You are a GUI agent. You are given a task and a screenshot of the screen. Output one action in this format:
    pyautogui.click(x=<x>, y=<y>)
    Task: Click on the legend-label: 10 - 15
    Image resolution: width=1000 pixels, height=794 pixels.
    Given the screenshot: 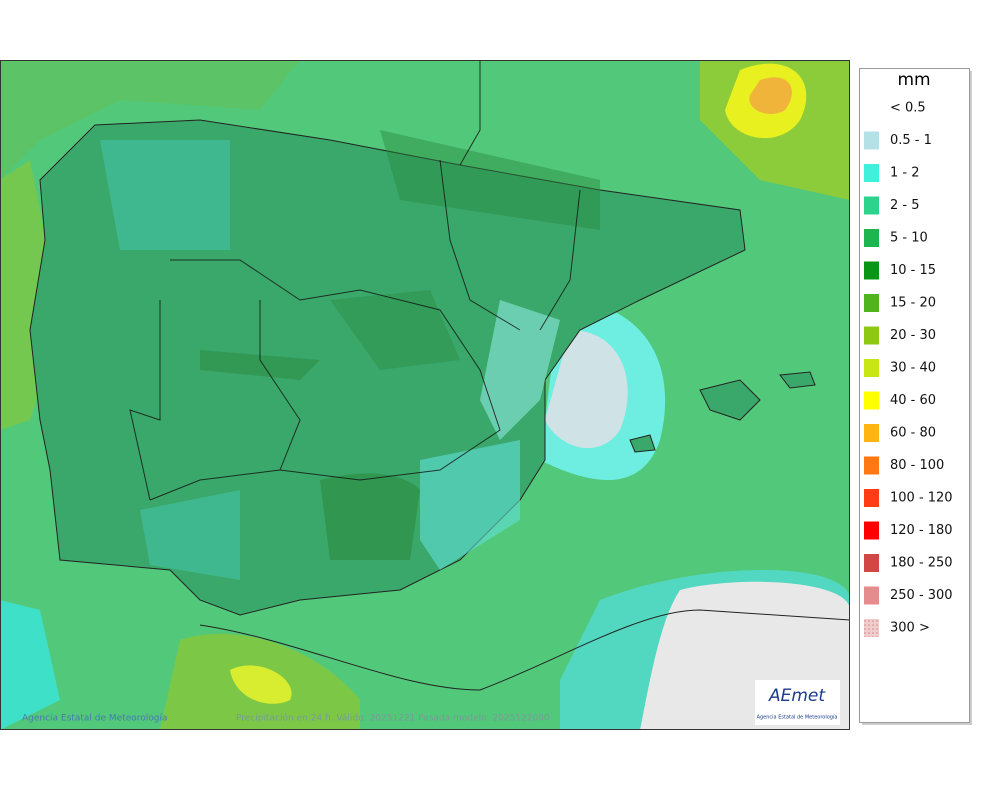 What is the action you would take?
    pyautogui.click(x=913, y=270)
    